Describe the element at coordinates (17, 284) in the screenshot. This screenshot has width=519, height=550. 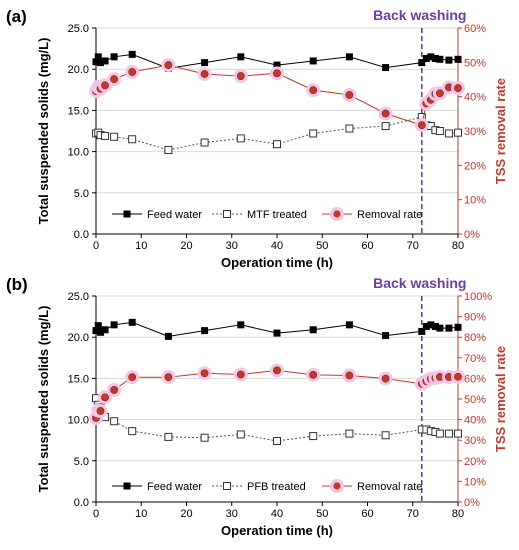
I see `panel-label: (b)` at that location.